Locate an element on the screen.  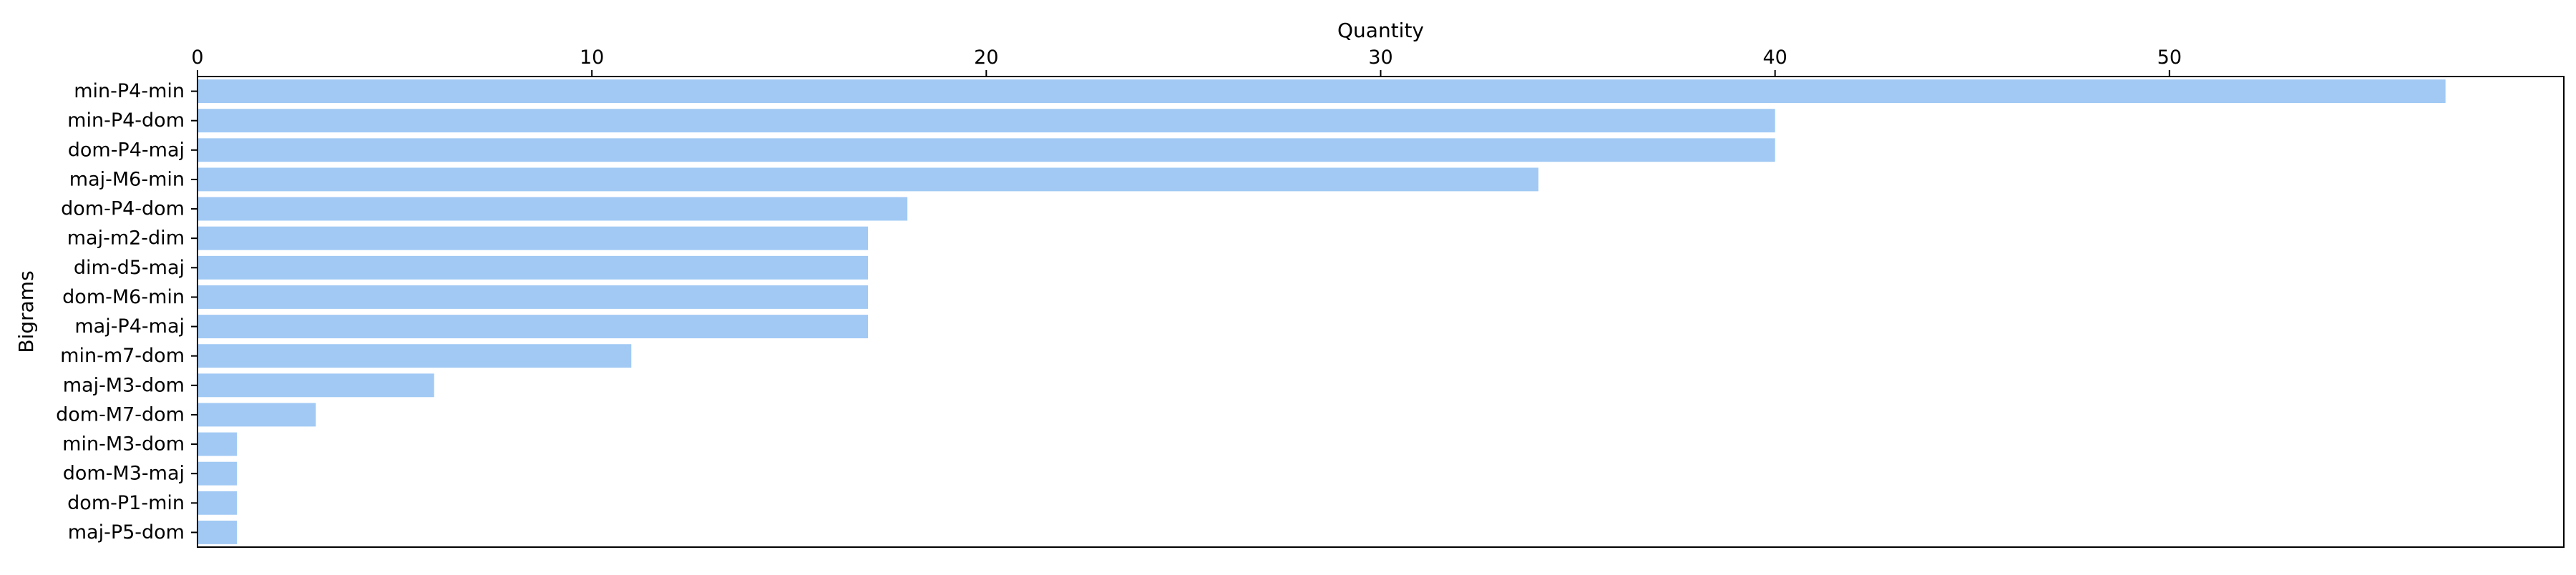
bar-min-M3-dom is located at coordinates (217, 444).